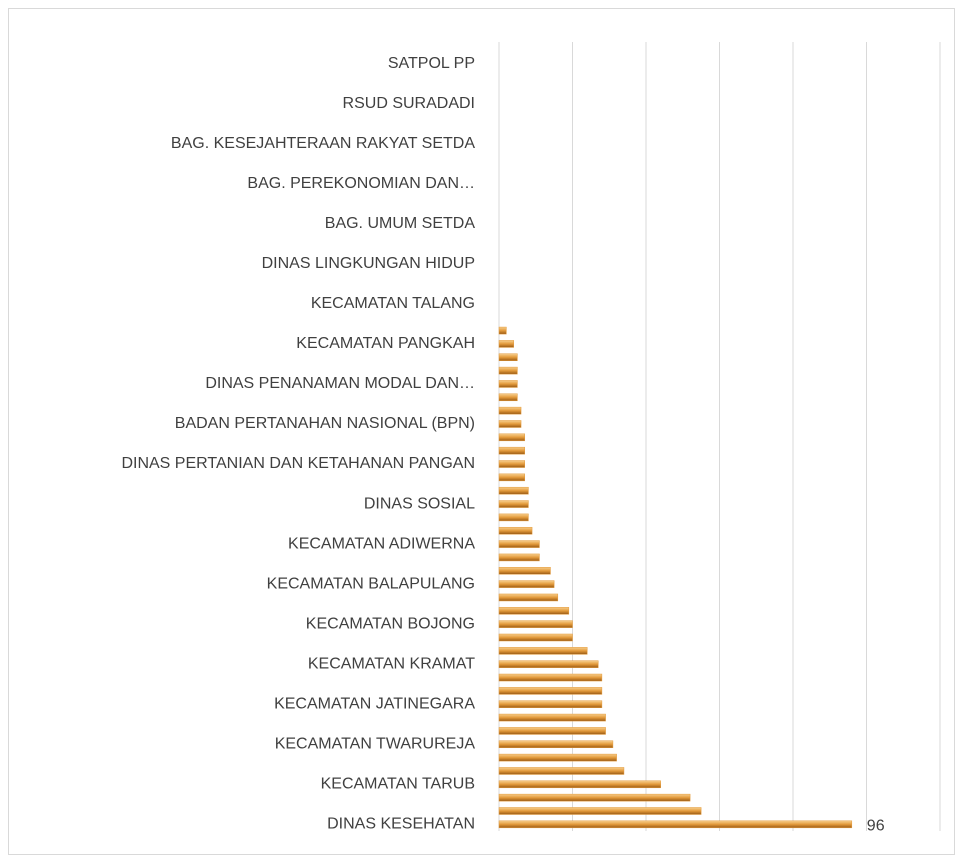  I want to click on y-tick-label: KECAMATAN BALAPULANG, so click(371, 583).